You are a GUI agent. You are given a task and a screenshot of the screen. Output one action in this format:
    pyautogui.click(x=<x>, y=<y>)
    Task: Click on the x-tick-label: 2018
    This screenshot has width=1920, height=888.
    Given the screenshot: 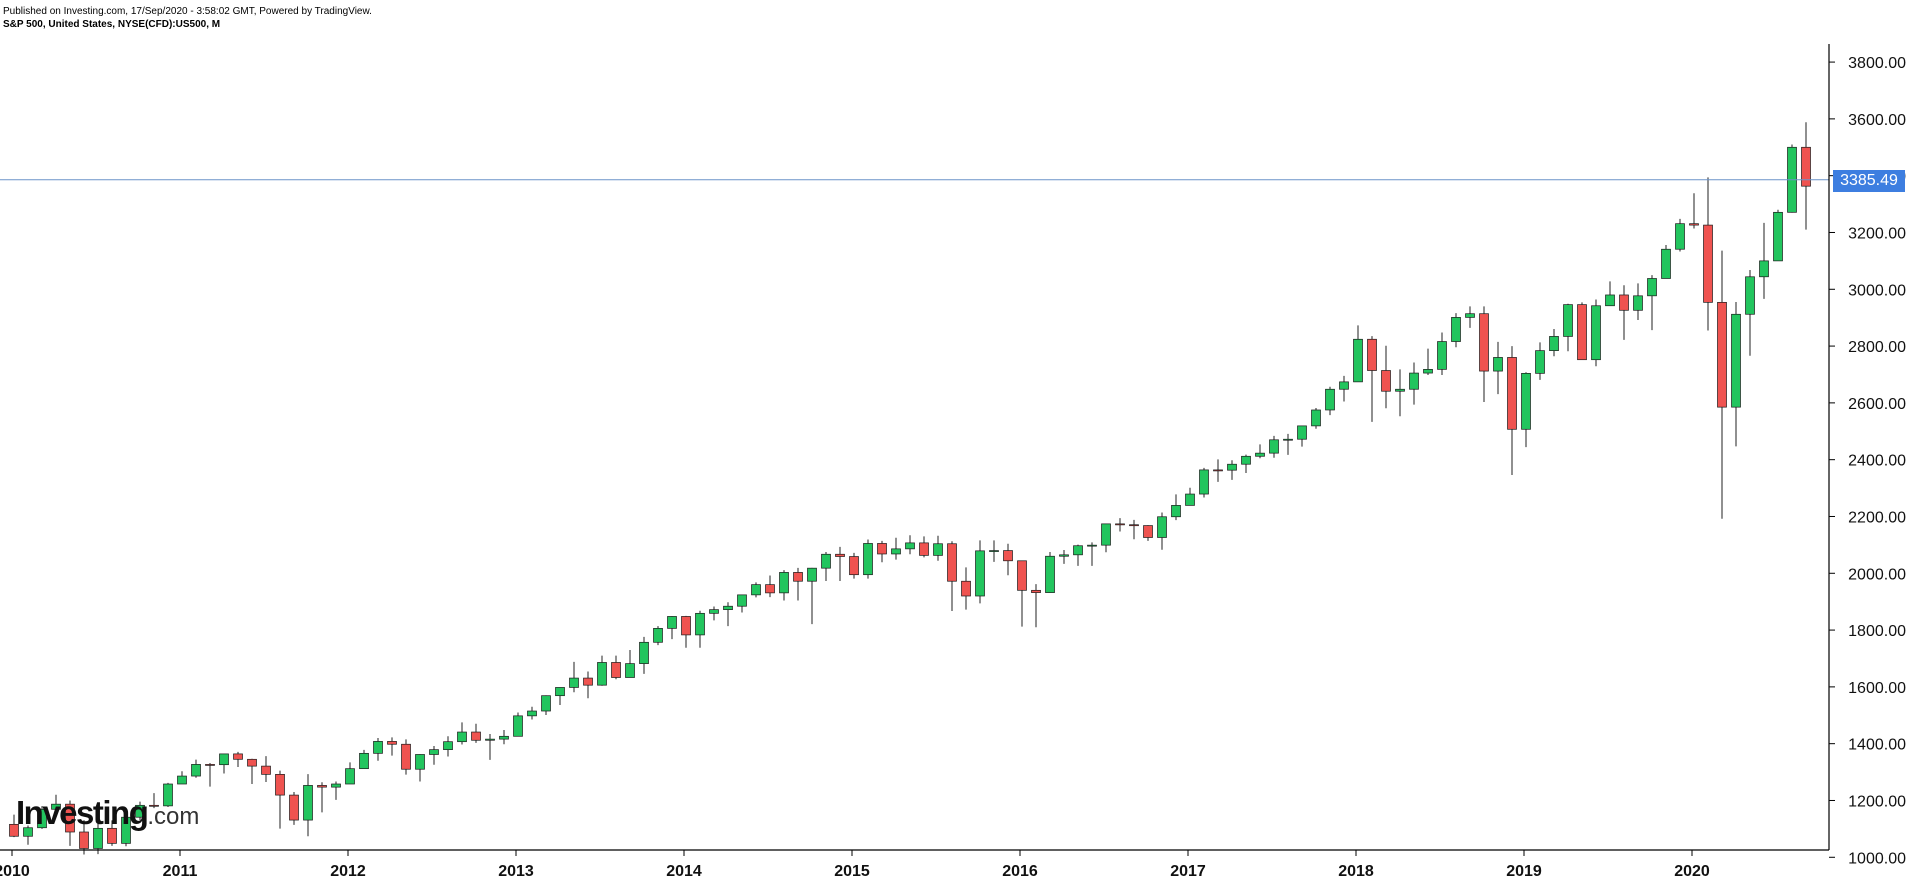 What is the action you would take?
    pyautogui.click(x=1356, y=871)
    